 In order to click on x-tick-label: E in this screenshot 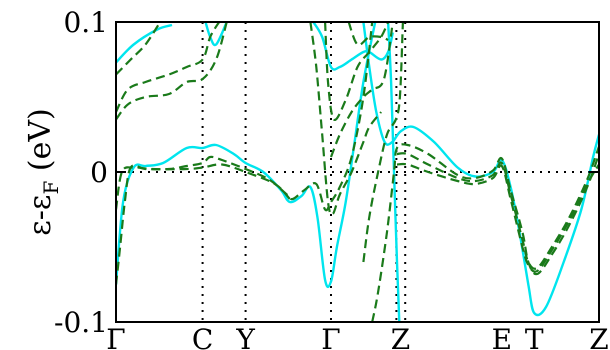, I will do `click(502, 336)`.